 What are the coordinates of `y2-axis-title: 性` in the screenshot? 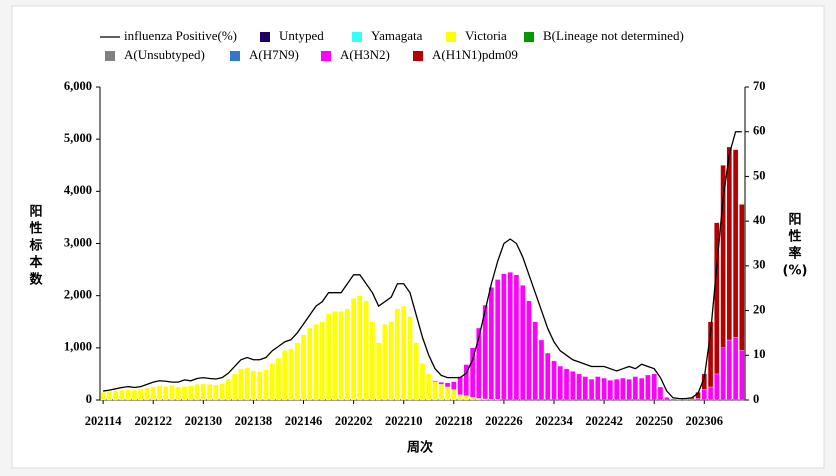 It's located at (794, 237).